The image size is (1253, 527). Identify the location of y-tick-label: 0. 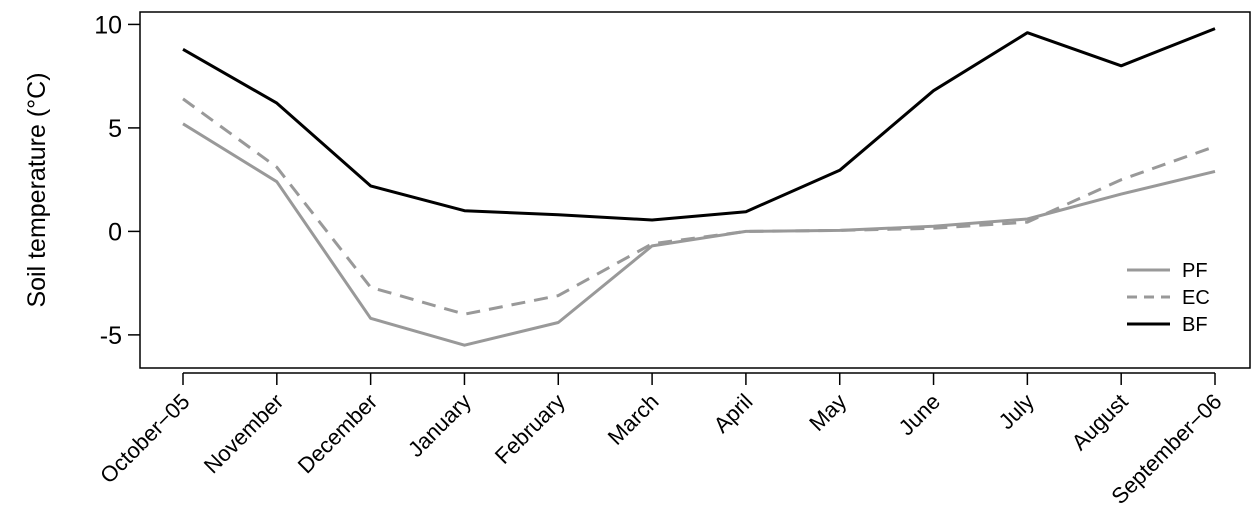
(115, 232).